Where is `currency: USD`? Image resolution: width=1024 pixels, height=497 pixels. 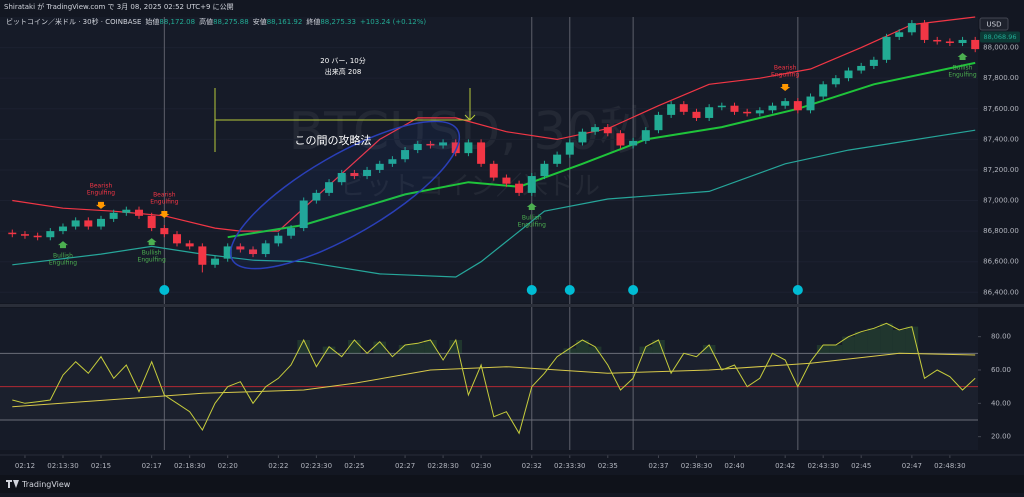 currency: USD is located at coordinates (994, 25).